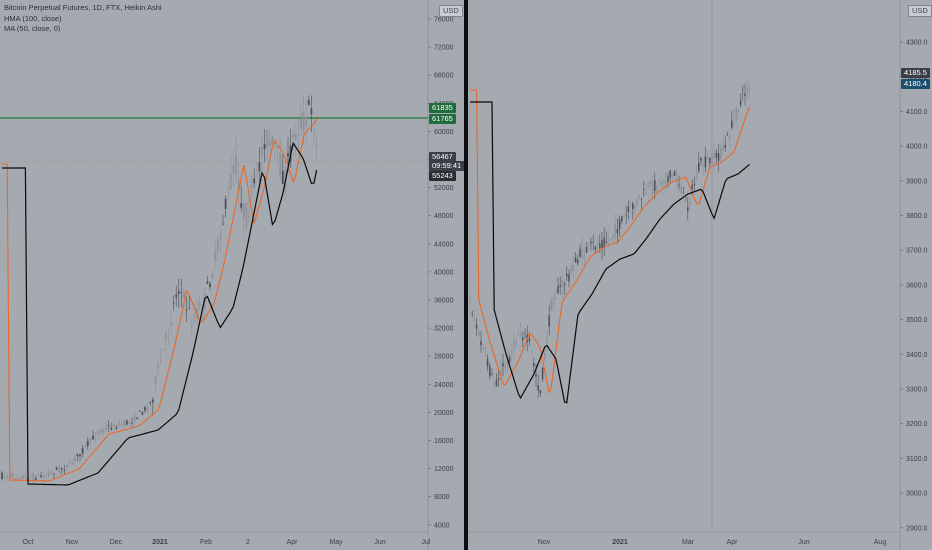  Describe the element at coordinates (33, 18) in the screenshot. I see `hma-indicator-label: HMA (100, close)` at that location.